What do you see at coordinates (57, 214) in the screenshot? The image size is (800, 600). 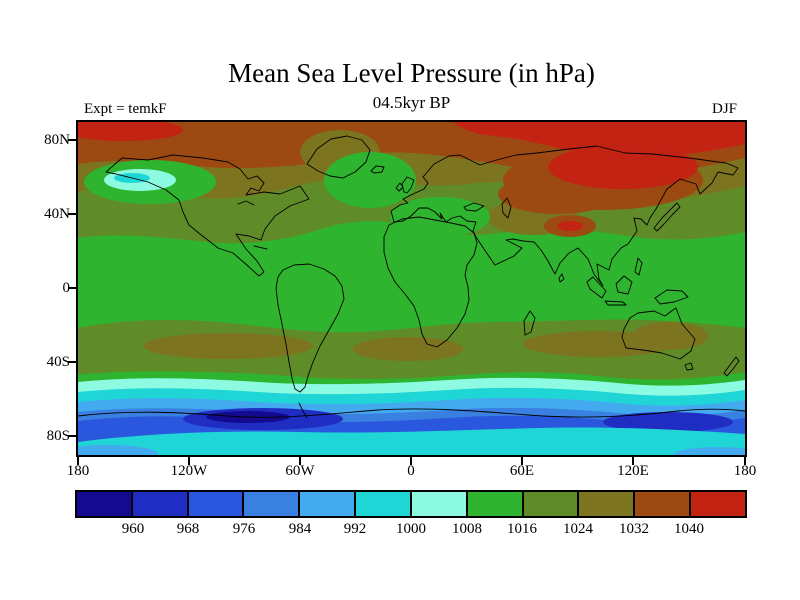 I see `lat-tick-label: 40N` at bounding box center [57, 214].